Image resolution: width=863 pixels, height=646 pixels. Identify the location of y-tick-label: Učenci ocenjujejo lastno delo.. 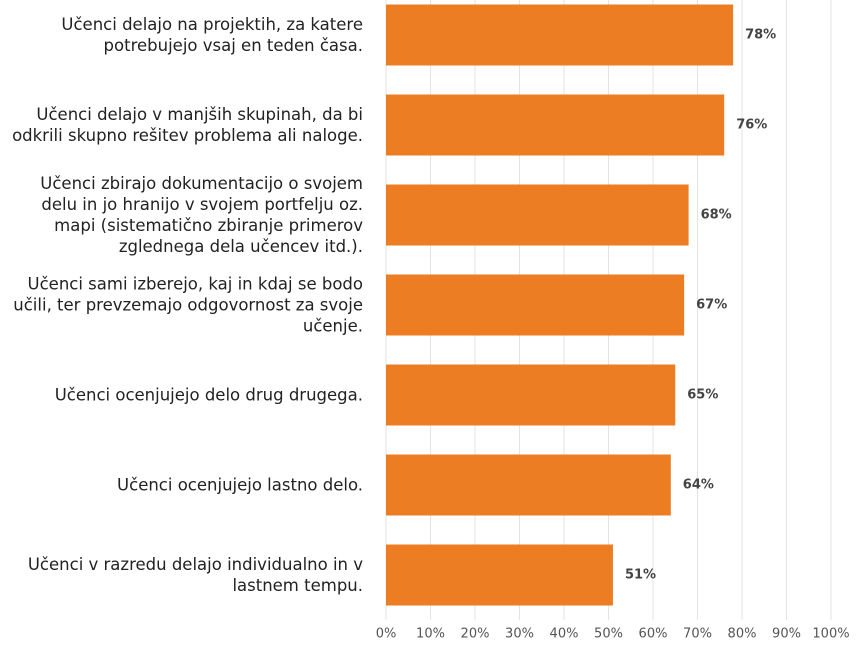
(240, 485).